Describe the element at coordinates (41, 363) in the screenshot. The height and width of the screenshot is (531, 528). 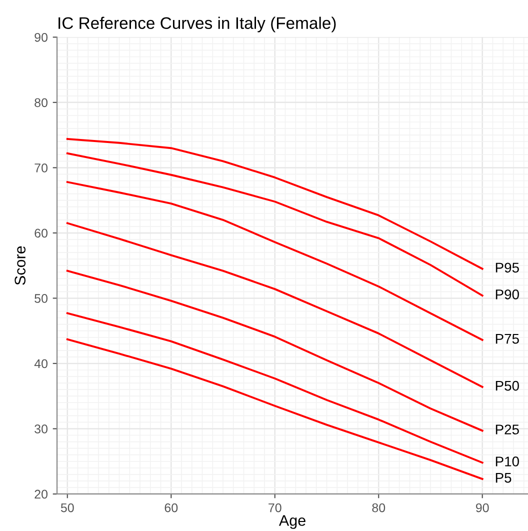
I see `y-tick-label: 40` at that location.